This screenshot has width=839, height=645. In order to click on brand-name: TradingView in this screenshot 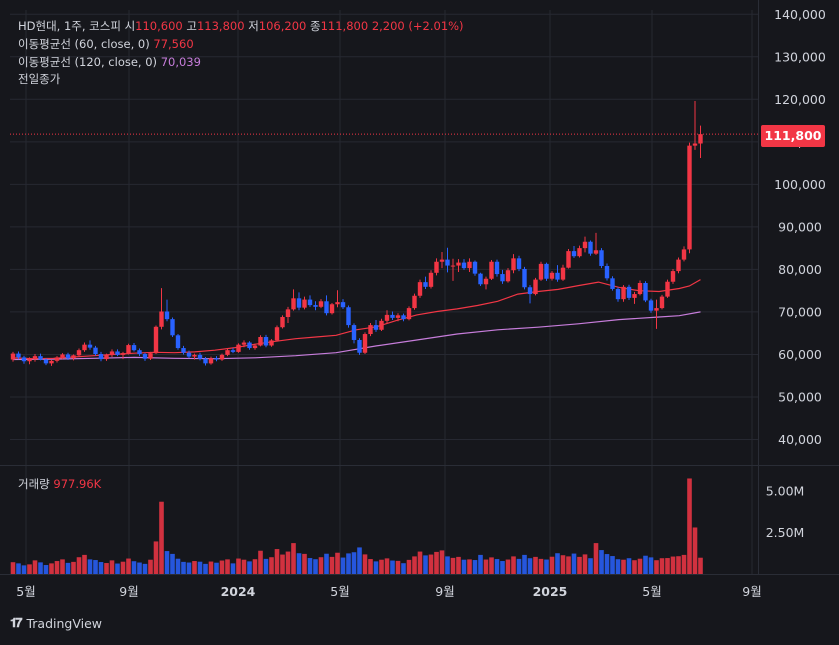, I will do `click(64, 623)`.